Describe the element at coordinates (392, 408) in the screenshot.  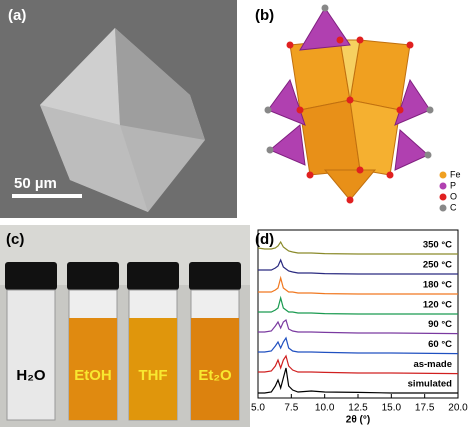
I see `x-tick-label: 15.0` at that location.